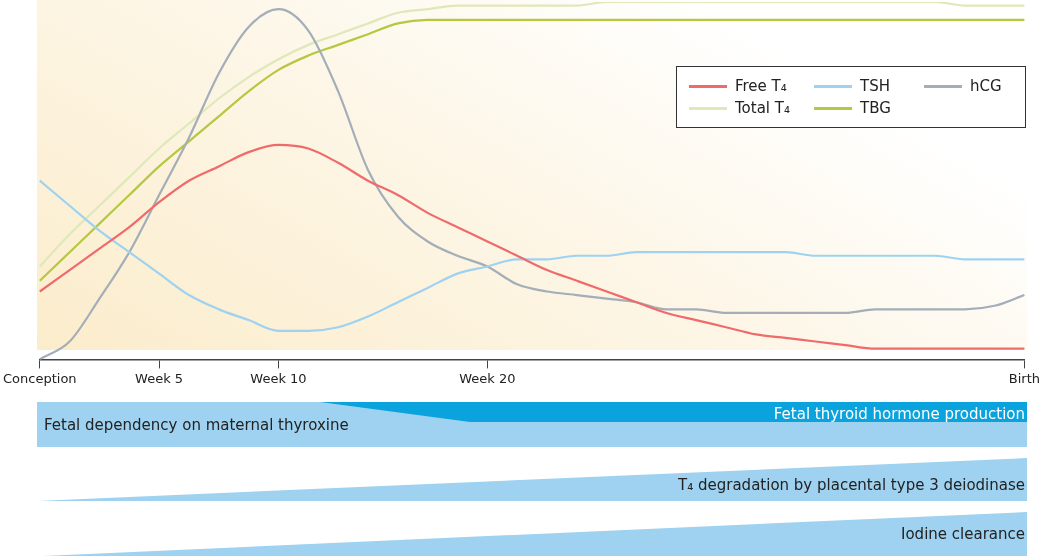 This screenshot has height=560, width=1043. I want to click on legend-label: Free T₄, so click(761, 86).